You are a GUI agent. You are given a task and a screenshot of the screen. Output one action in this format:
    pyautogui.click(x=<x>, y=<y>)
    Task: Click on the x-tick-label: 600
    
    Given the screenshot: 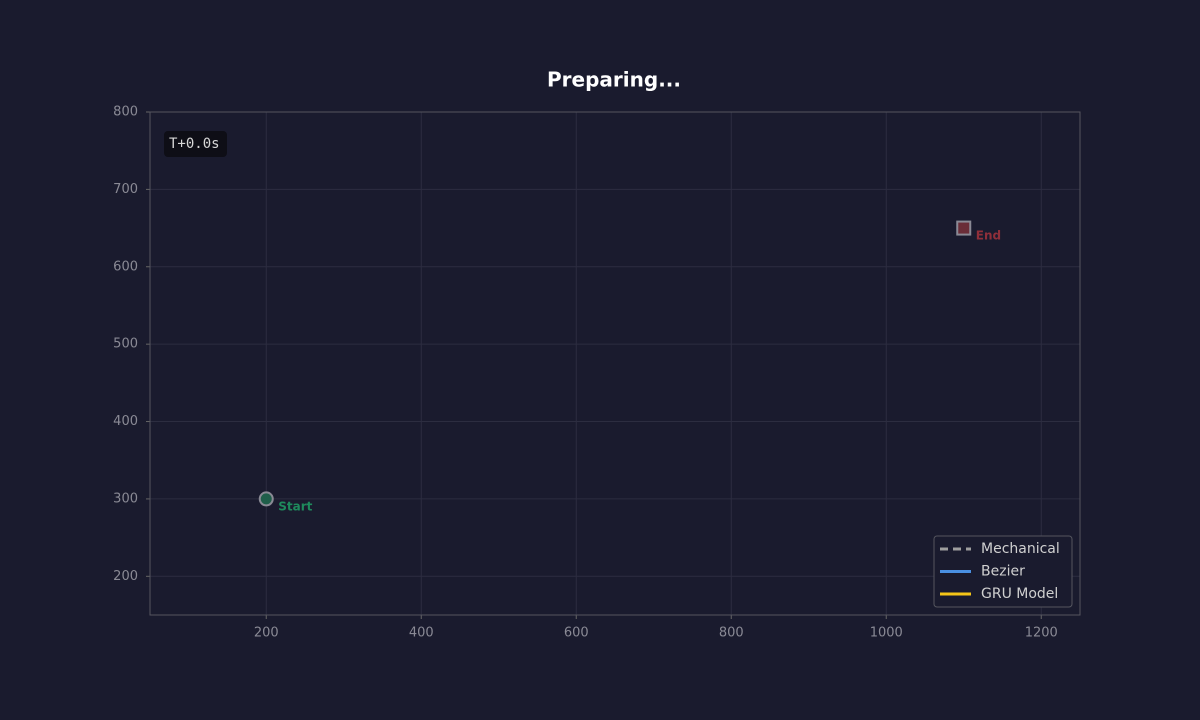 What is the action you would take?
    pyautogui.click(x=576, y=633)
    